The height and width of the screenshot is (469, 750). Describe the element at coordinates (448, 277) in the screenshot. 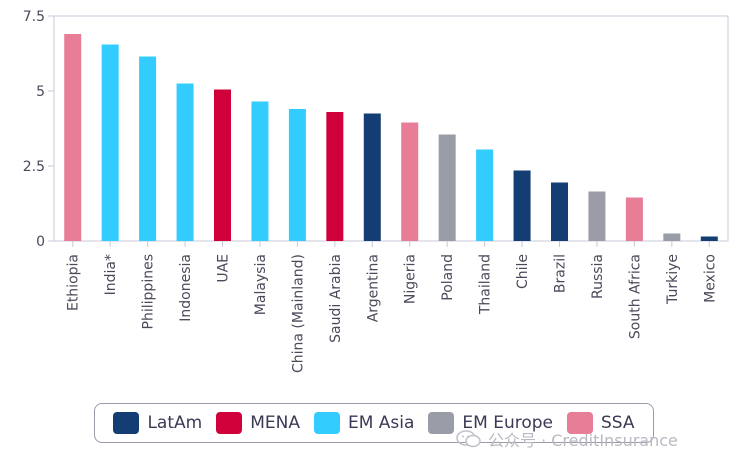

I see `x-tick-label: Poland` at that location.